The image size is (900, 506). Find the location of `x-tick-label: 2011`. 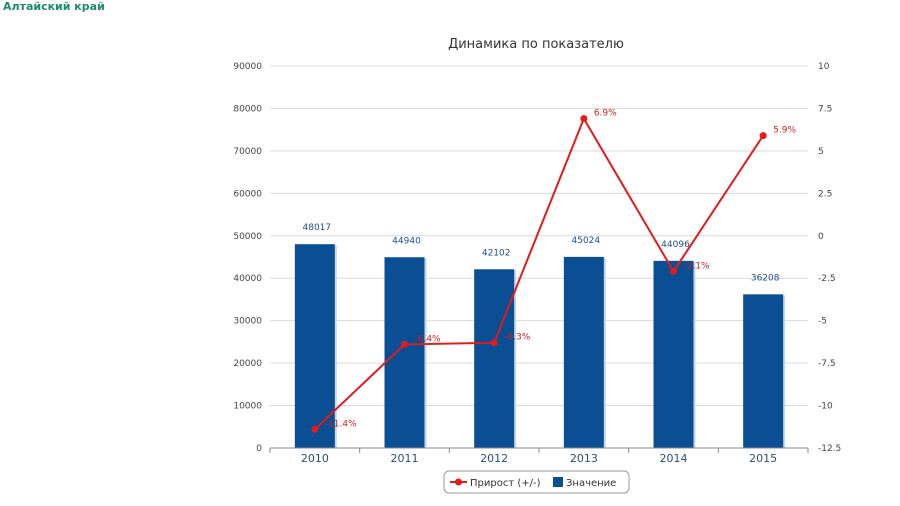

x-tick-label: 2011 is located at coordinates (405, 458).